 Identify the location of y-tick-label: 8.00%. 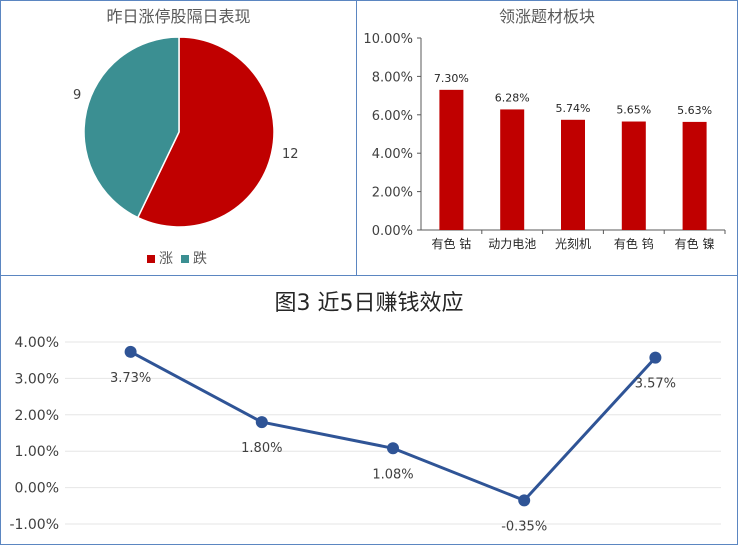
(392, 77).